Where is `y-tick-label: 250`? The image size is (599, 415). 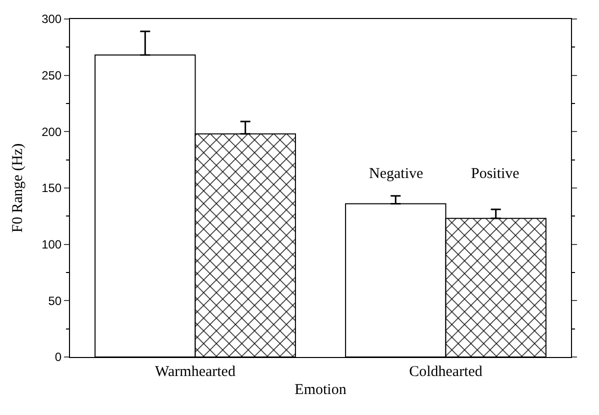
y-tick-label: 250 is located at coordinates (52, 75).